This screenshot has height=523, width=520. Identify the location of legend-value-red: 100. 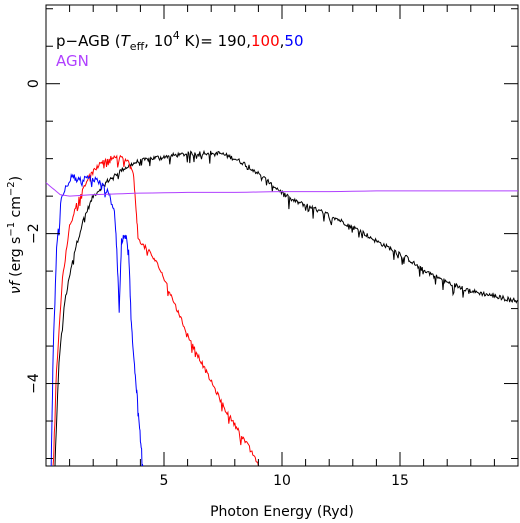
(265, 41).